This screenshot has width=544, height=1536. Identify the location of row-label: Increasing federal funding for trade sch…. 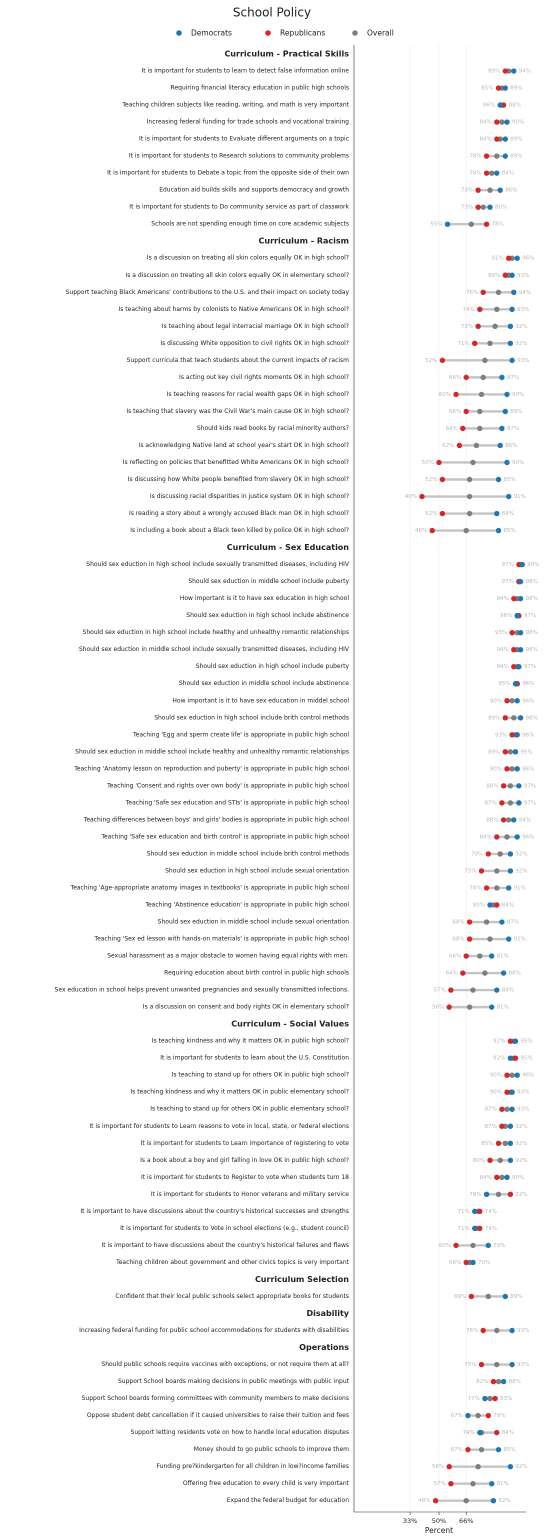
(248, 122).